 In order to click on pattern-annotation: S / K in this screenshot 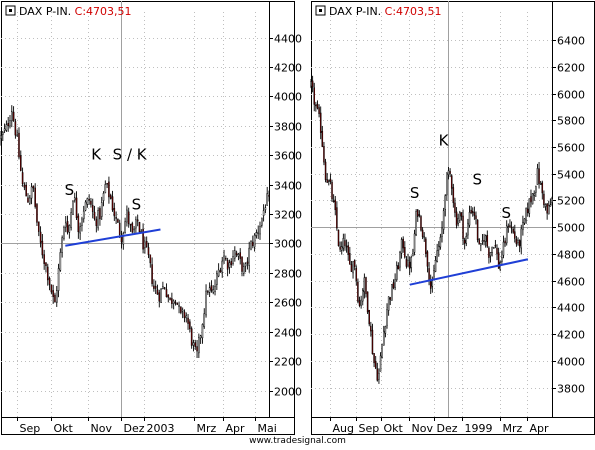, I will do `click(130, 155)`.